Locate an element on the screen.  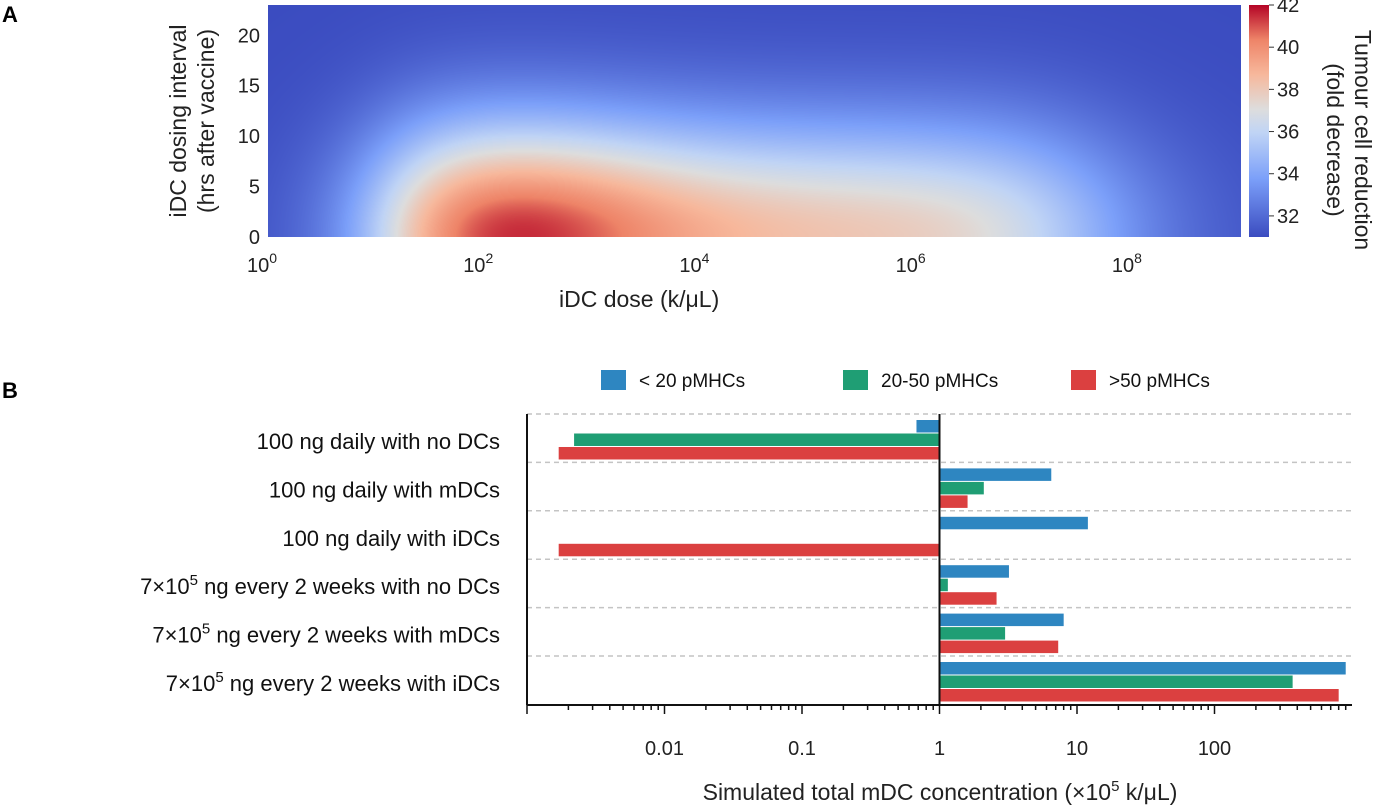
bar-x-tick-3: 10 is located at coordinates (1077, 749).